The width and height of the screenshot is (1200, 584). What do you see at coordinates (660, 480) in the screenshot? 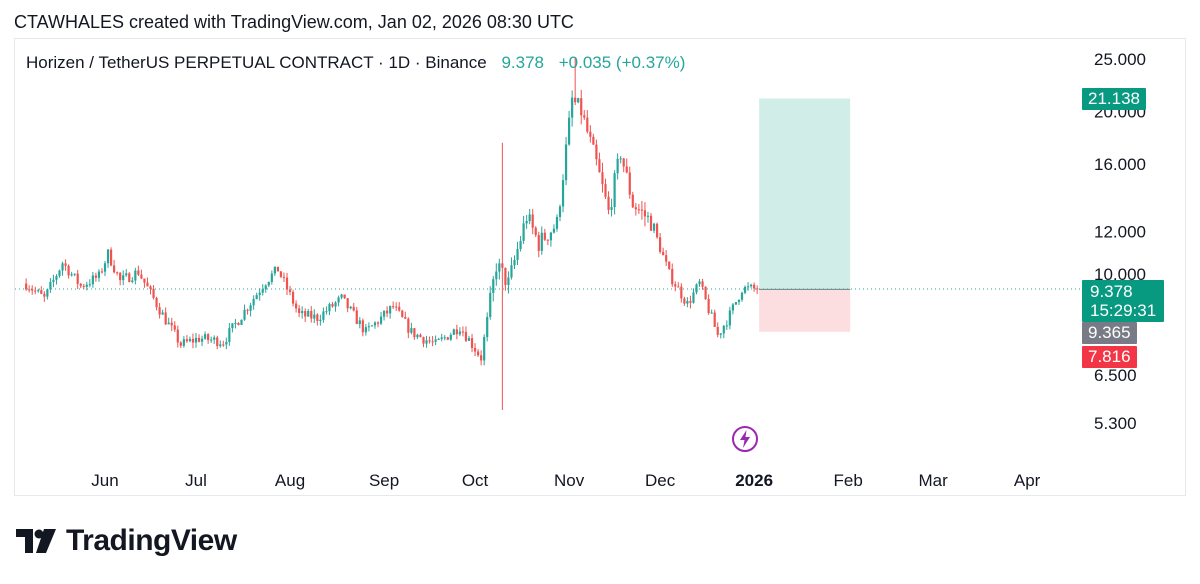
I see `x-tick-label: Dec` at bounding box center [660, 480].